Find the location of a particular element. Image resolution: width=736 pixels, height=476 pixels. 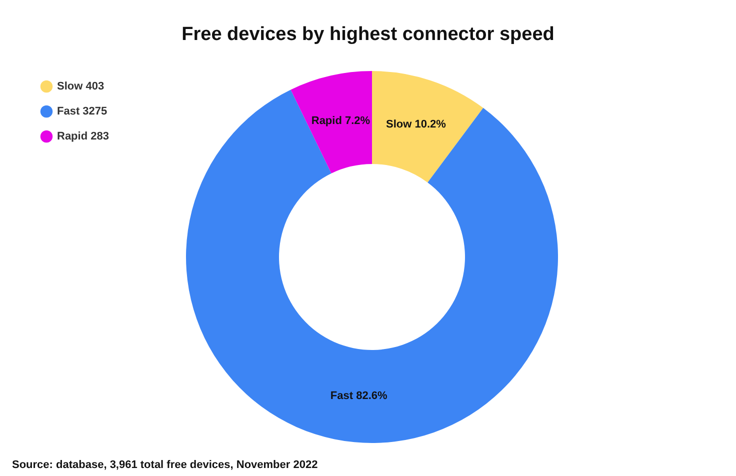

data-label: Fast 82.6% is located at coordinates (359, 396).